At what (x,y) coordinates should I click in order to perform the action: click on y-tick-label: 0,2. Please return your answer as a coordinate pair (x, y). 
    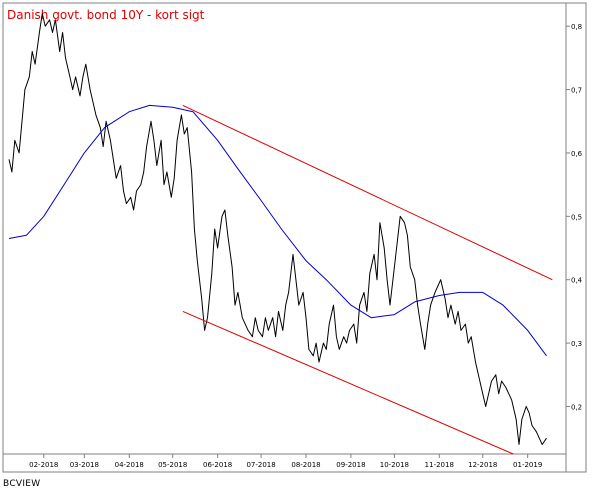
    Looking at the image, I should click on (576, 407).